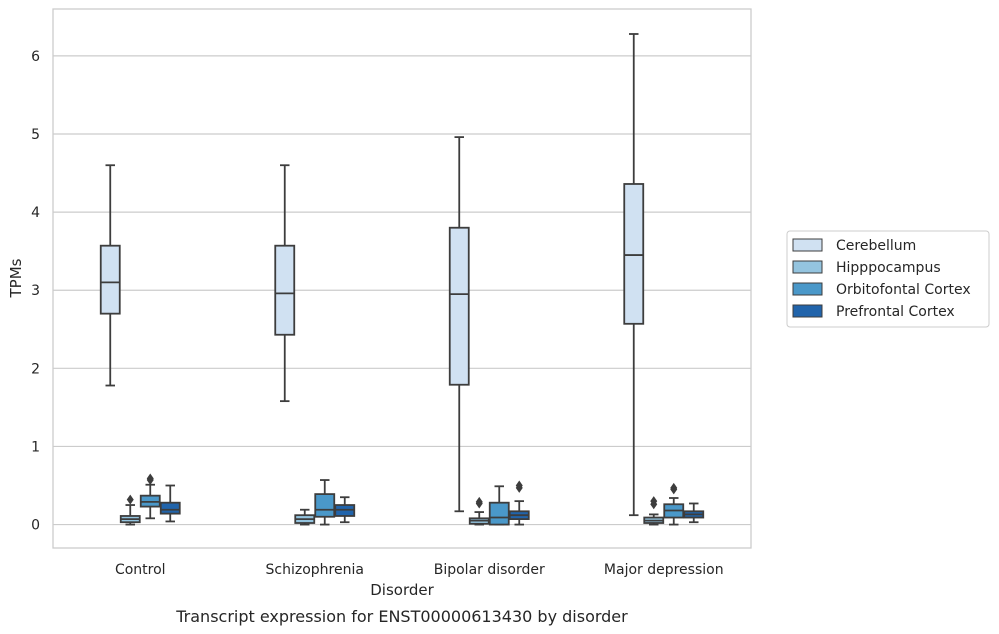 The image size is (999, 634). I want to click on legend-frame, so click(888, 279).